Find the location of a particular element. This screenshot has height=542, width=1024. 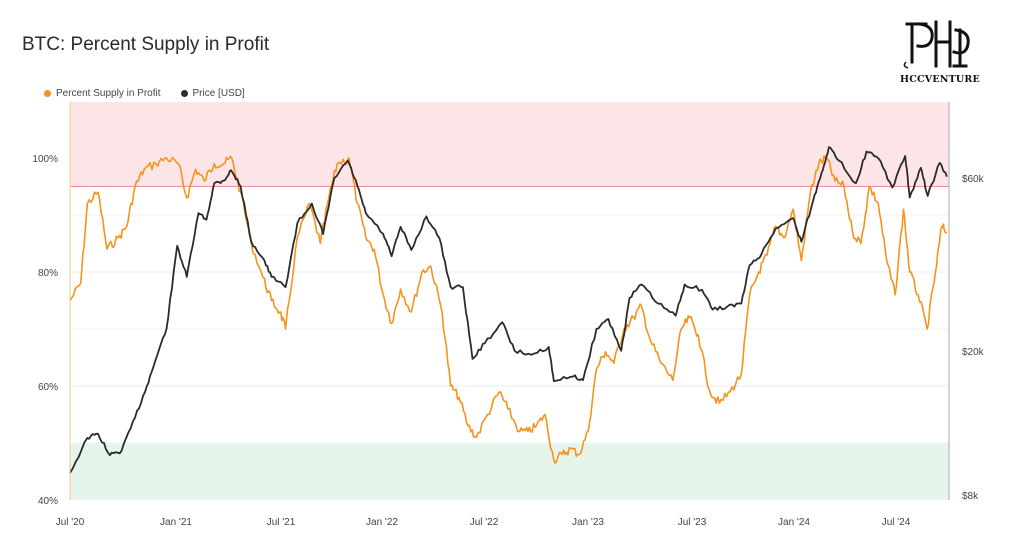

logo-text: HCCVENTURE is located at coordinates (940, 79).